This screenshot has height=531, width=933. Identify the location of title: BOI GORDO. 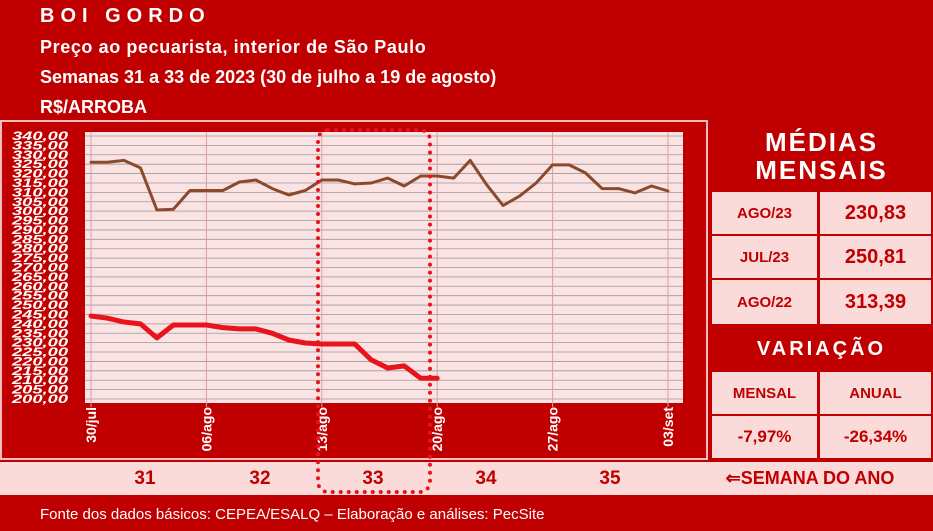
(125, 16).